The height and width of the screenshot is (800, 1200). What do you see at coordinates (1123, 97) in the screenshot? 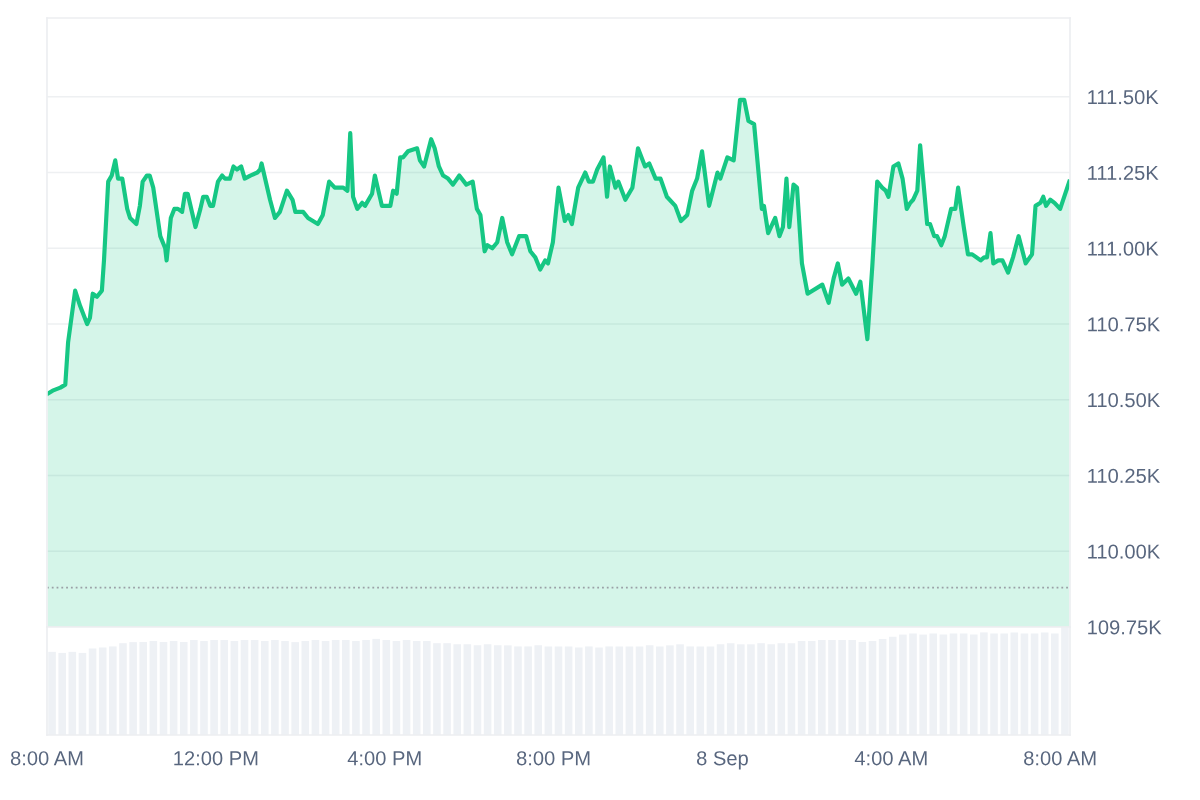
I see `y-tick-label: 111.50K` at bounding box center [1123, 97].